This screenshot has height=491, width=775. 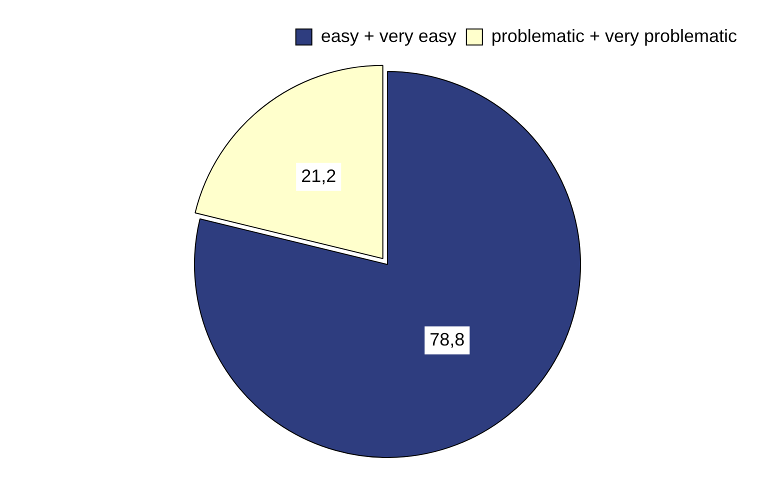 I want to click on legend-label: easy + very easy, so click(x=388, y=36).